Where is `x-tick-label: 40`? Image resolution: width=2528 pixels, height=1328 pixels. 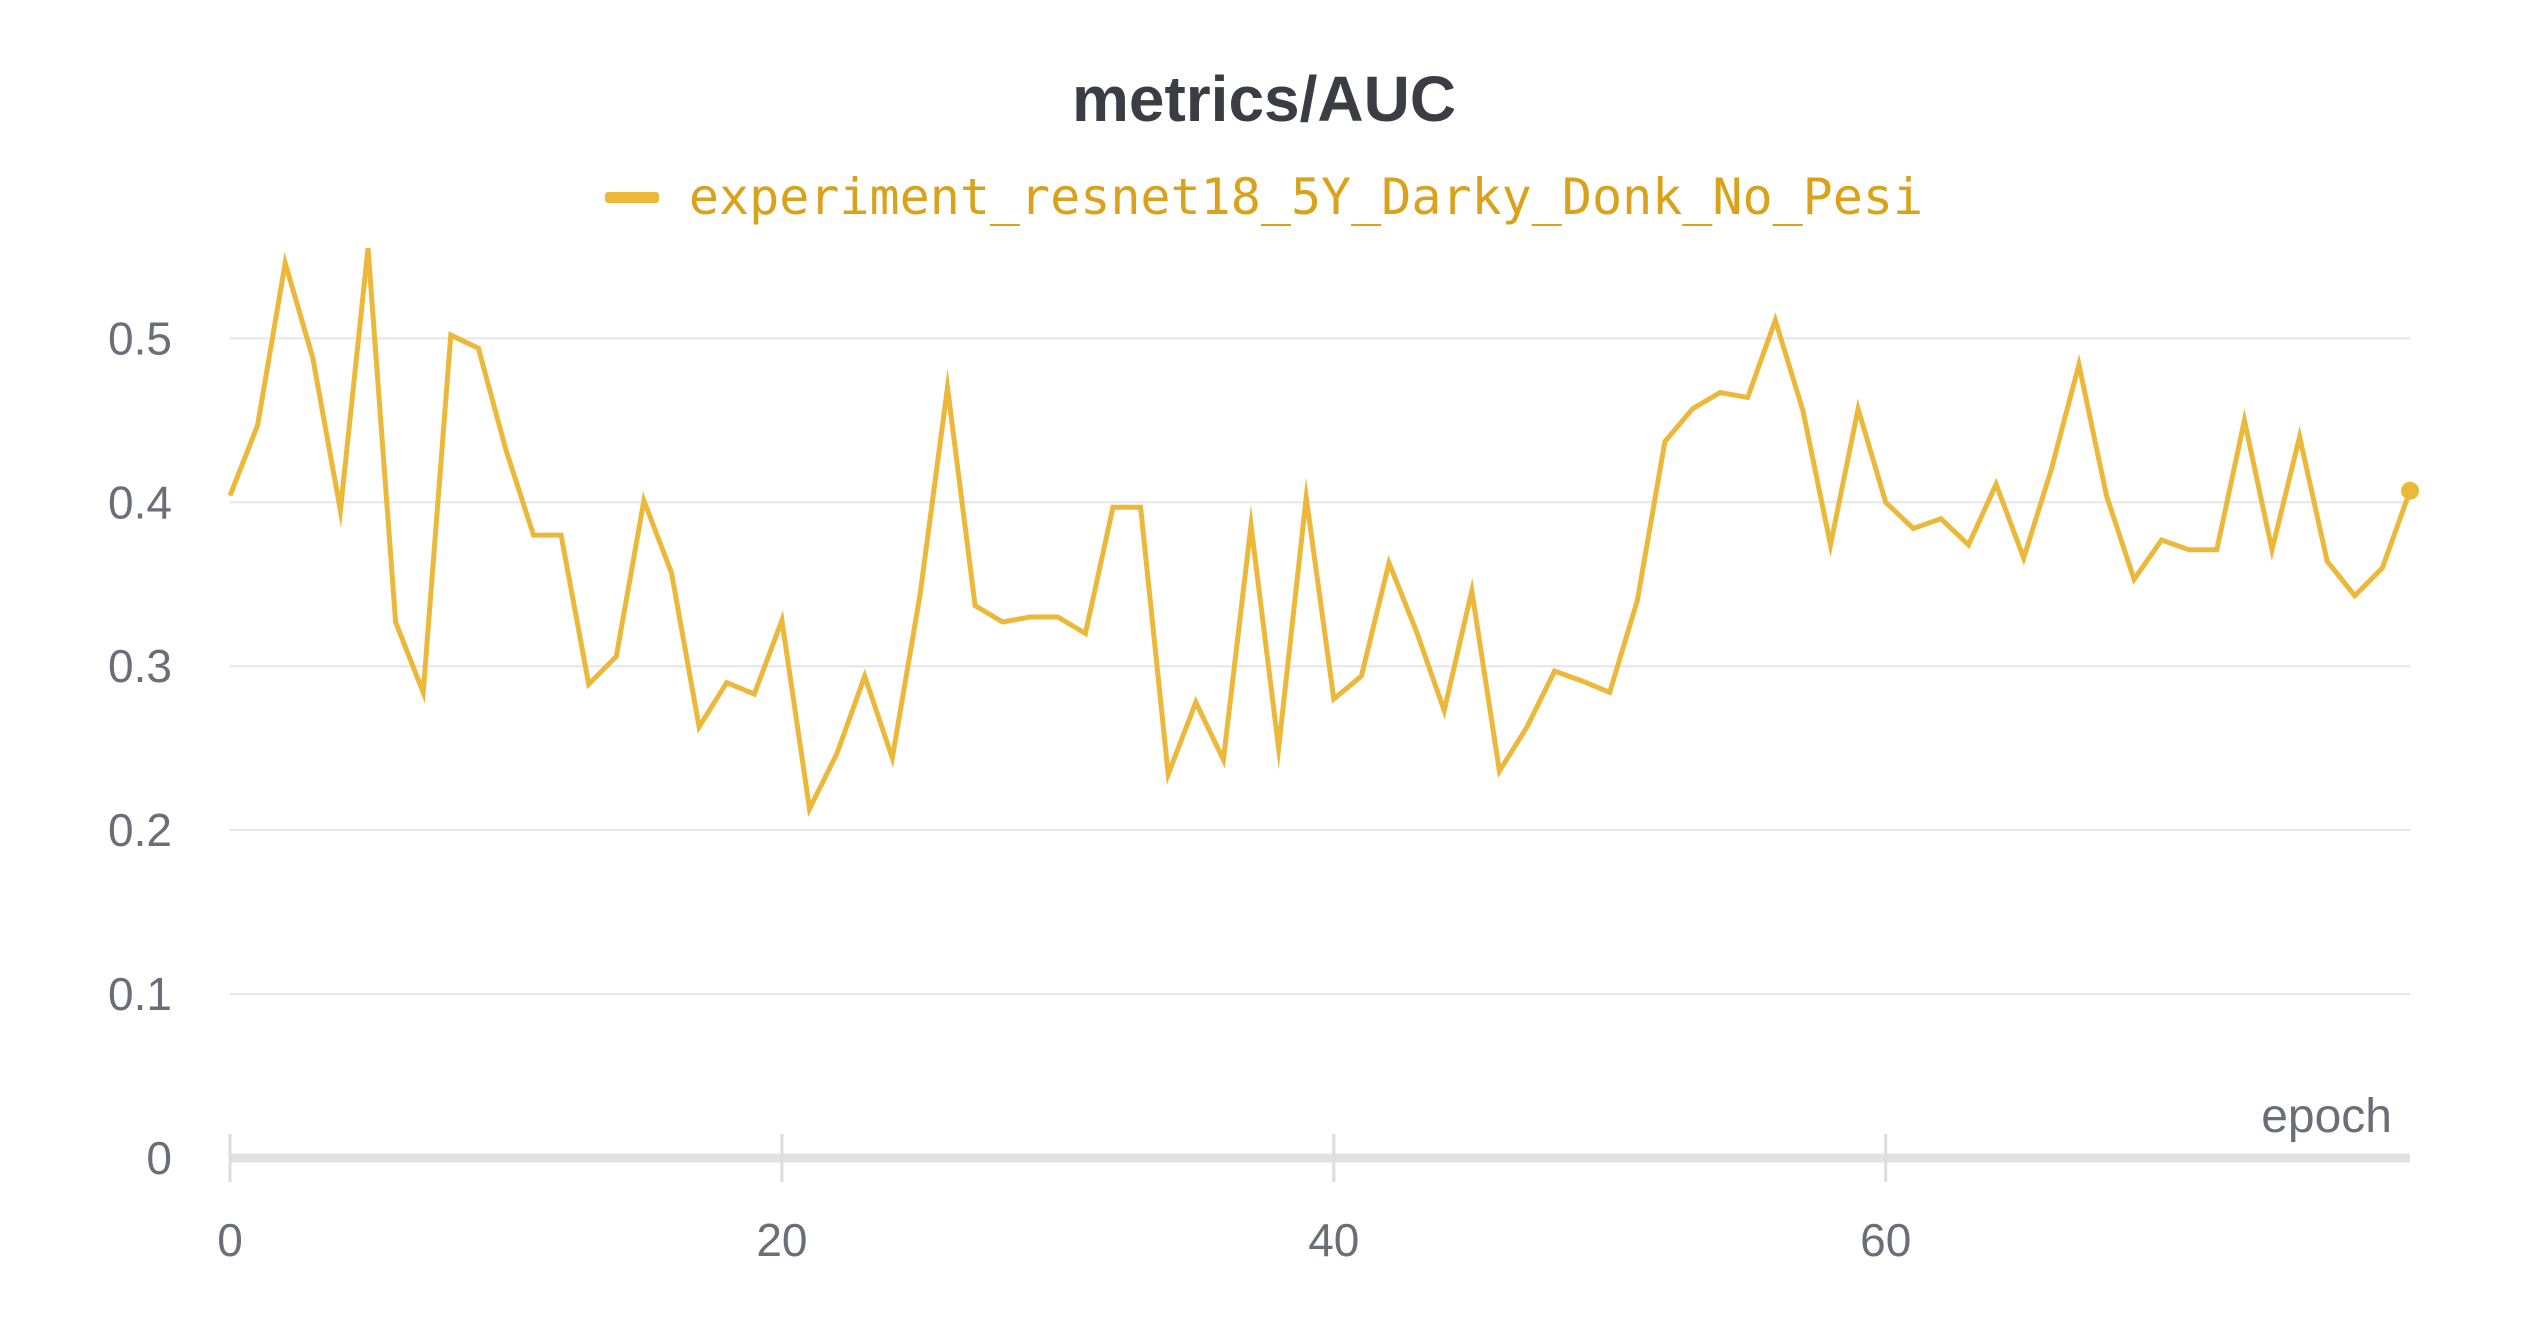 x-tick-label: 40 is located at coordinates (1333, 1240).